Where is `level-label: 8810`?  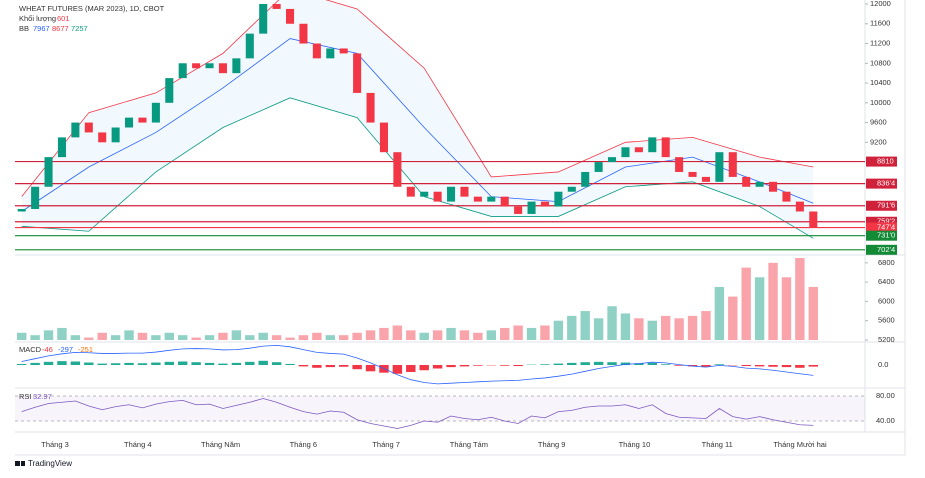 level-label: 8810 is located at coordinates (885, 161).